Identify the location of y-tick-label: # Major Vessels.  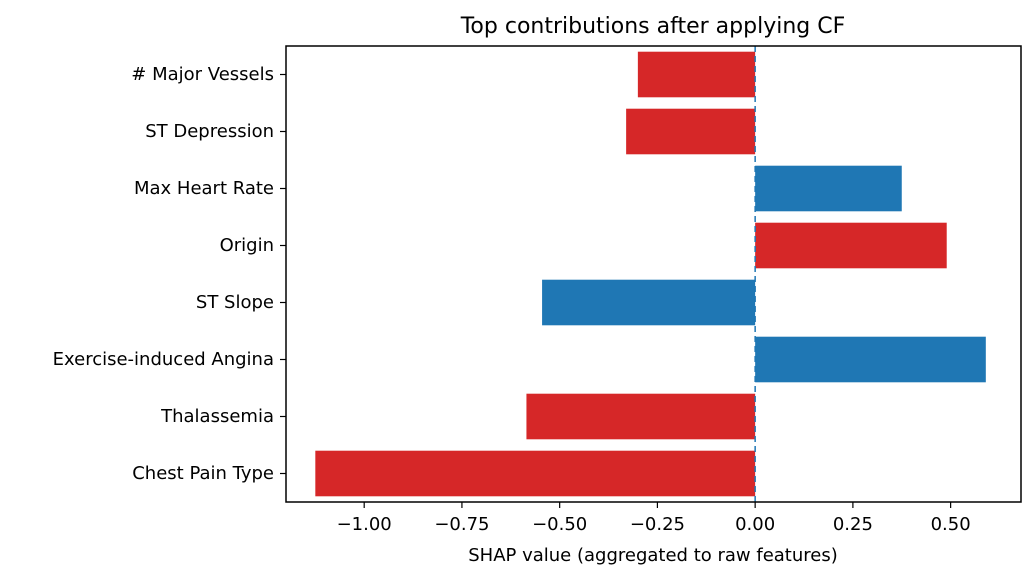
(202, 74).